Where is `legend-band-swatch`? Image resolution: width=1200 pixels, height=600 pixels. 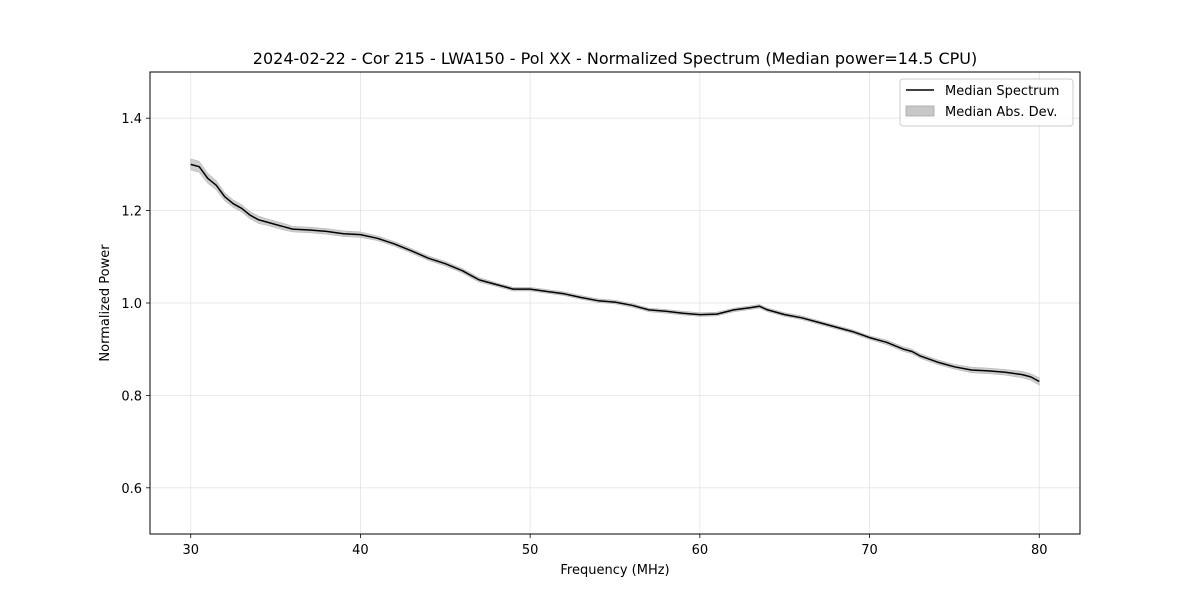
legend-band-swatch is located at coordinates (920, 111).